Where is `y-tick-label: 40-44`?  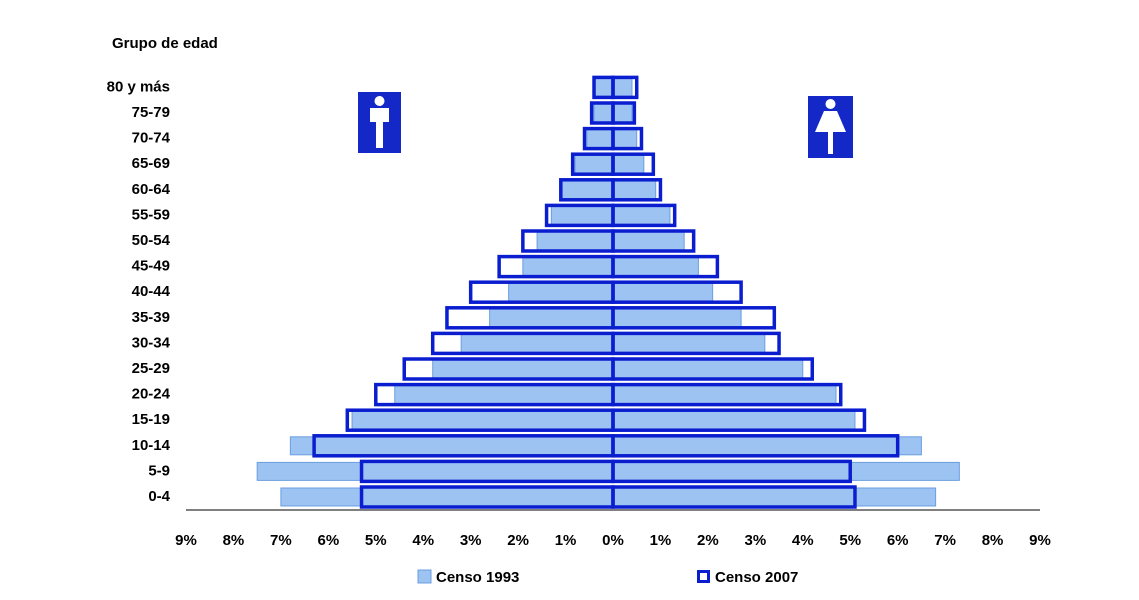 y-tick-label: 40-44 is located at coordinates (151, 291).